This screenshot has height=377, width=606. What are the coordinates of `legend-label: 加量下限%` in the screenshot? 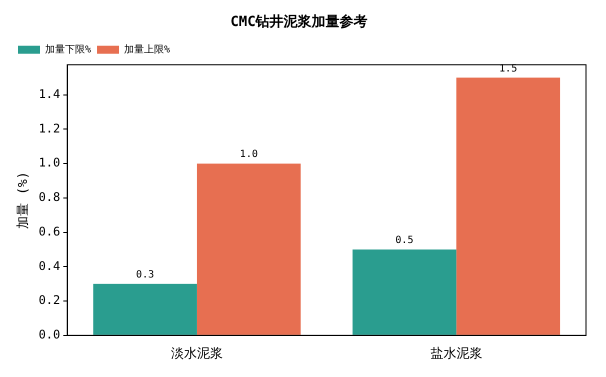 It's located at (68, 49).